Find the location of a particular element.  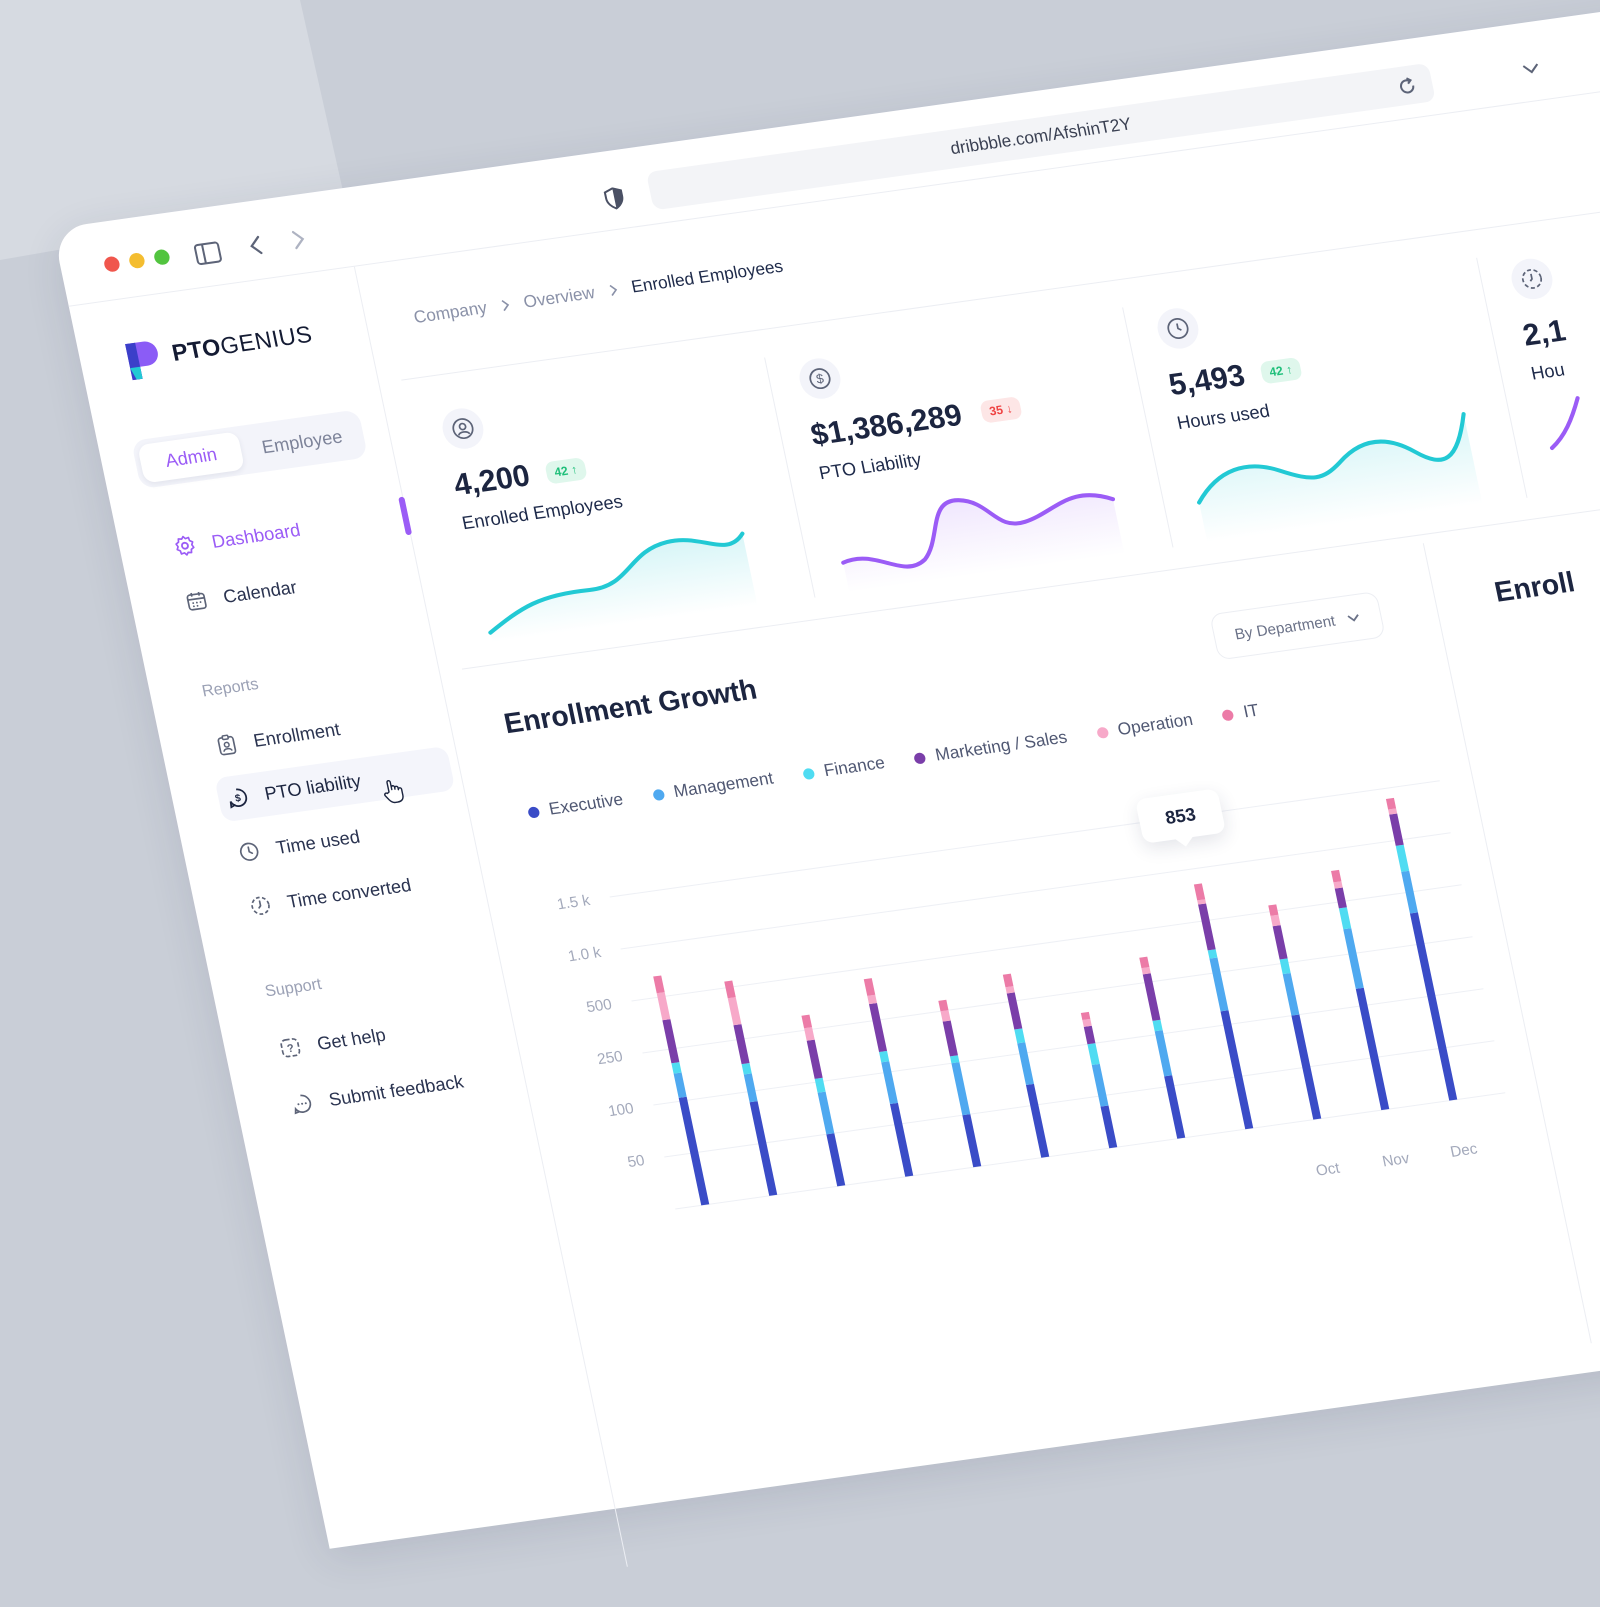

badge-value: 35 is located at coordinates (996, 411).